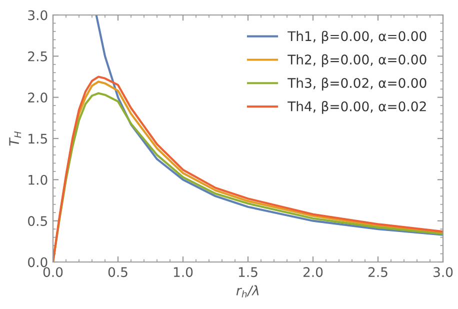 The width and height of the screenshot is (458, 309). I want to click on y-tick-label: 0.0, so click(38, 262).